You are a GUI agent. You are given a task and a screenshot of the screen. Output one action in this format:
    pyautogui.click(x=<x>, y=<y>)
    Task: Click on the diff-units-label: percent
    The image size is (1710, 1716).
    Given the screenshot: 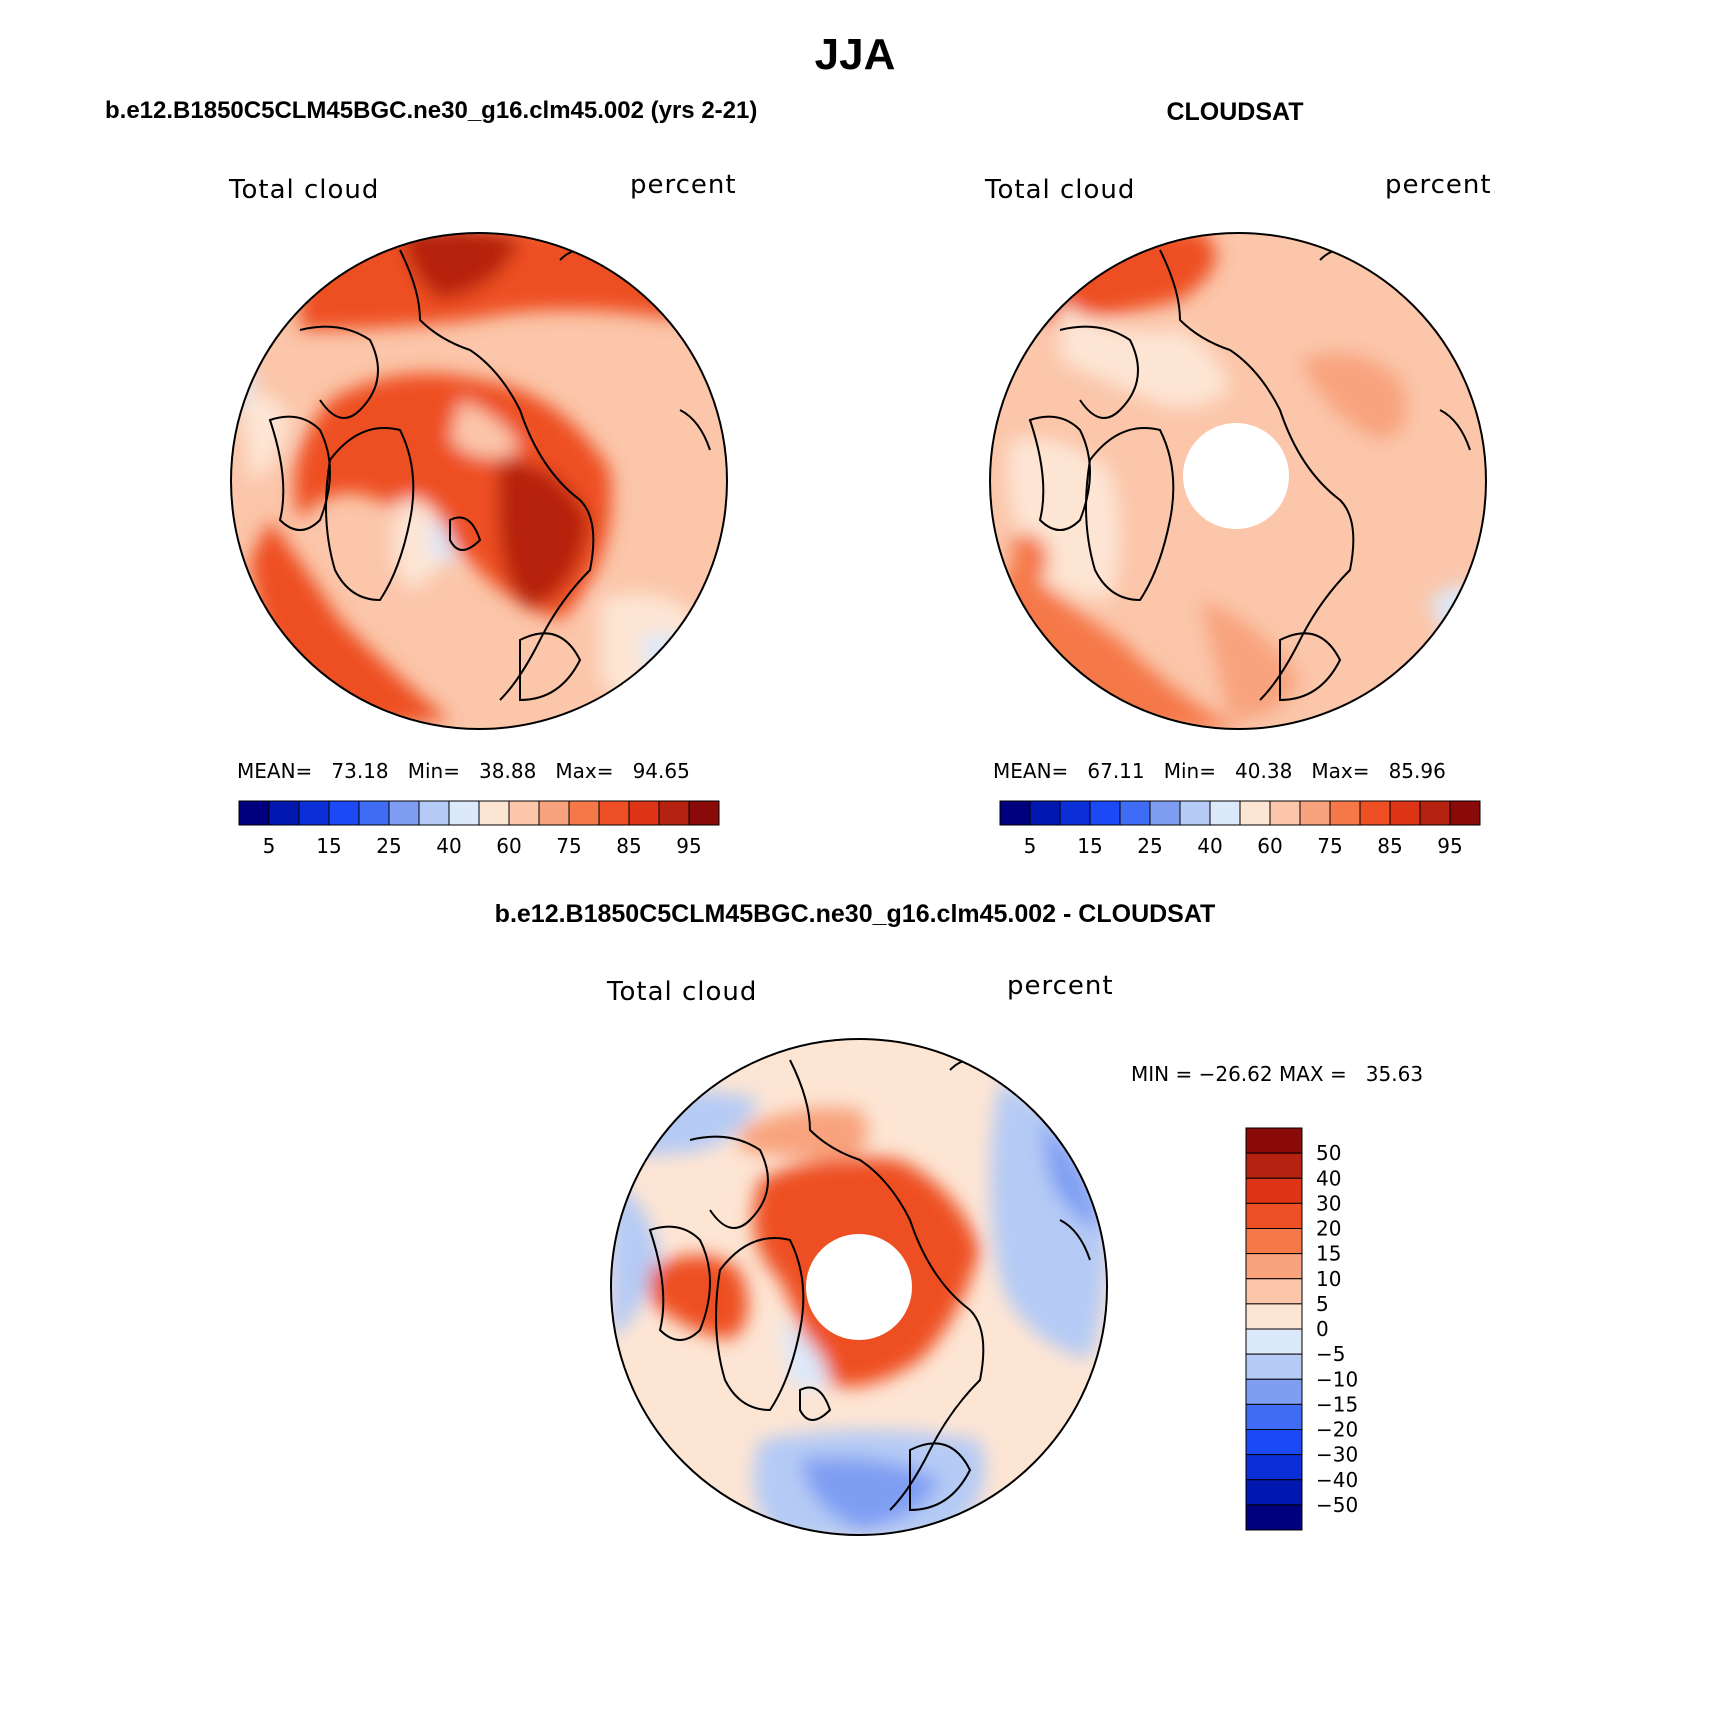 What is the action you would take?
    pyautogui.click(x=1060, y=986)
    